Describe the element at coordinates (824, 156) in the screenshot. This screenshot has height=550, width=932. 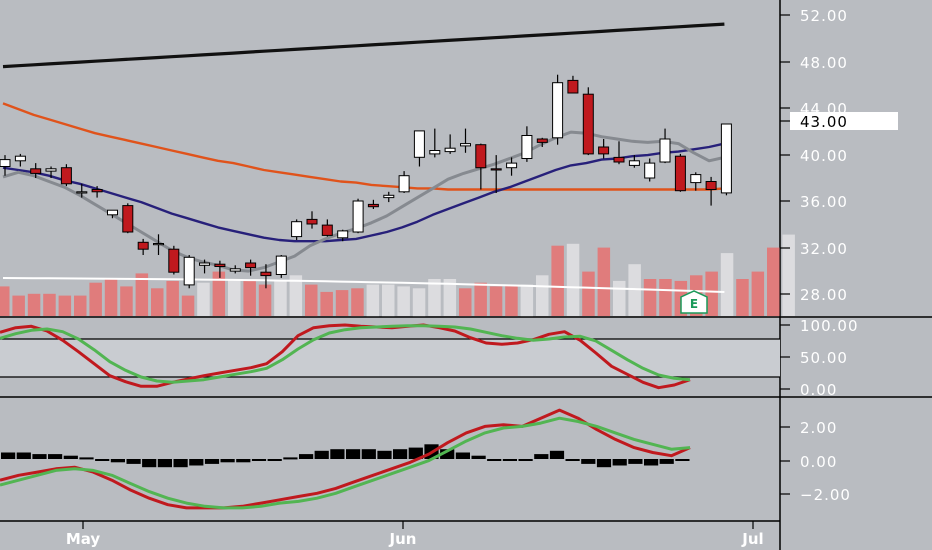
I see `price-axis-tick-label: 40.00` at that location.